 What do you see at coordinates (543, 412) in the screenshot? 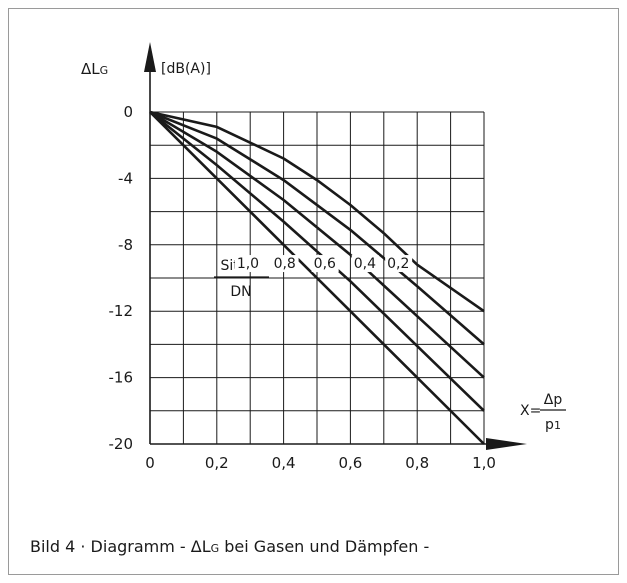
I see `x-axis-label: X= Δp p1` at bounding box center [543, 412].